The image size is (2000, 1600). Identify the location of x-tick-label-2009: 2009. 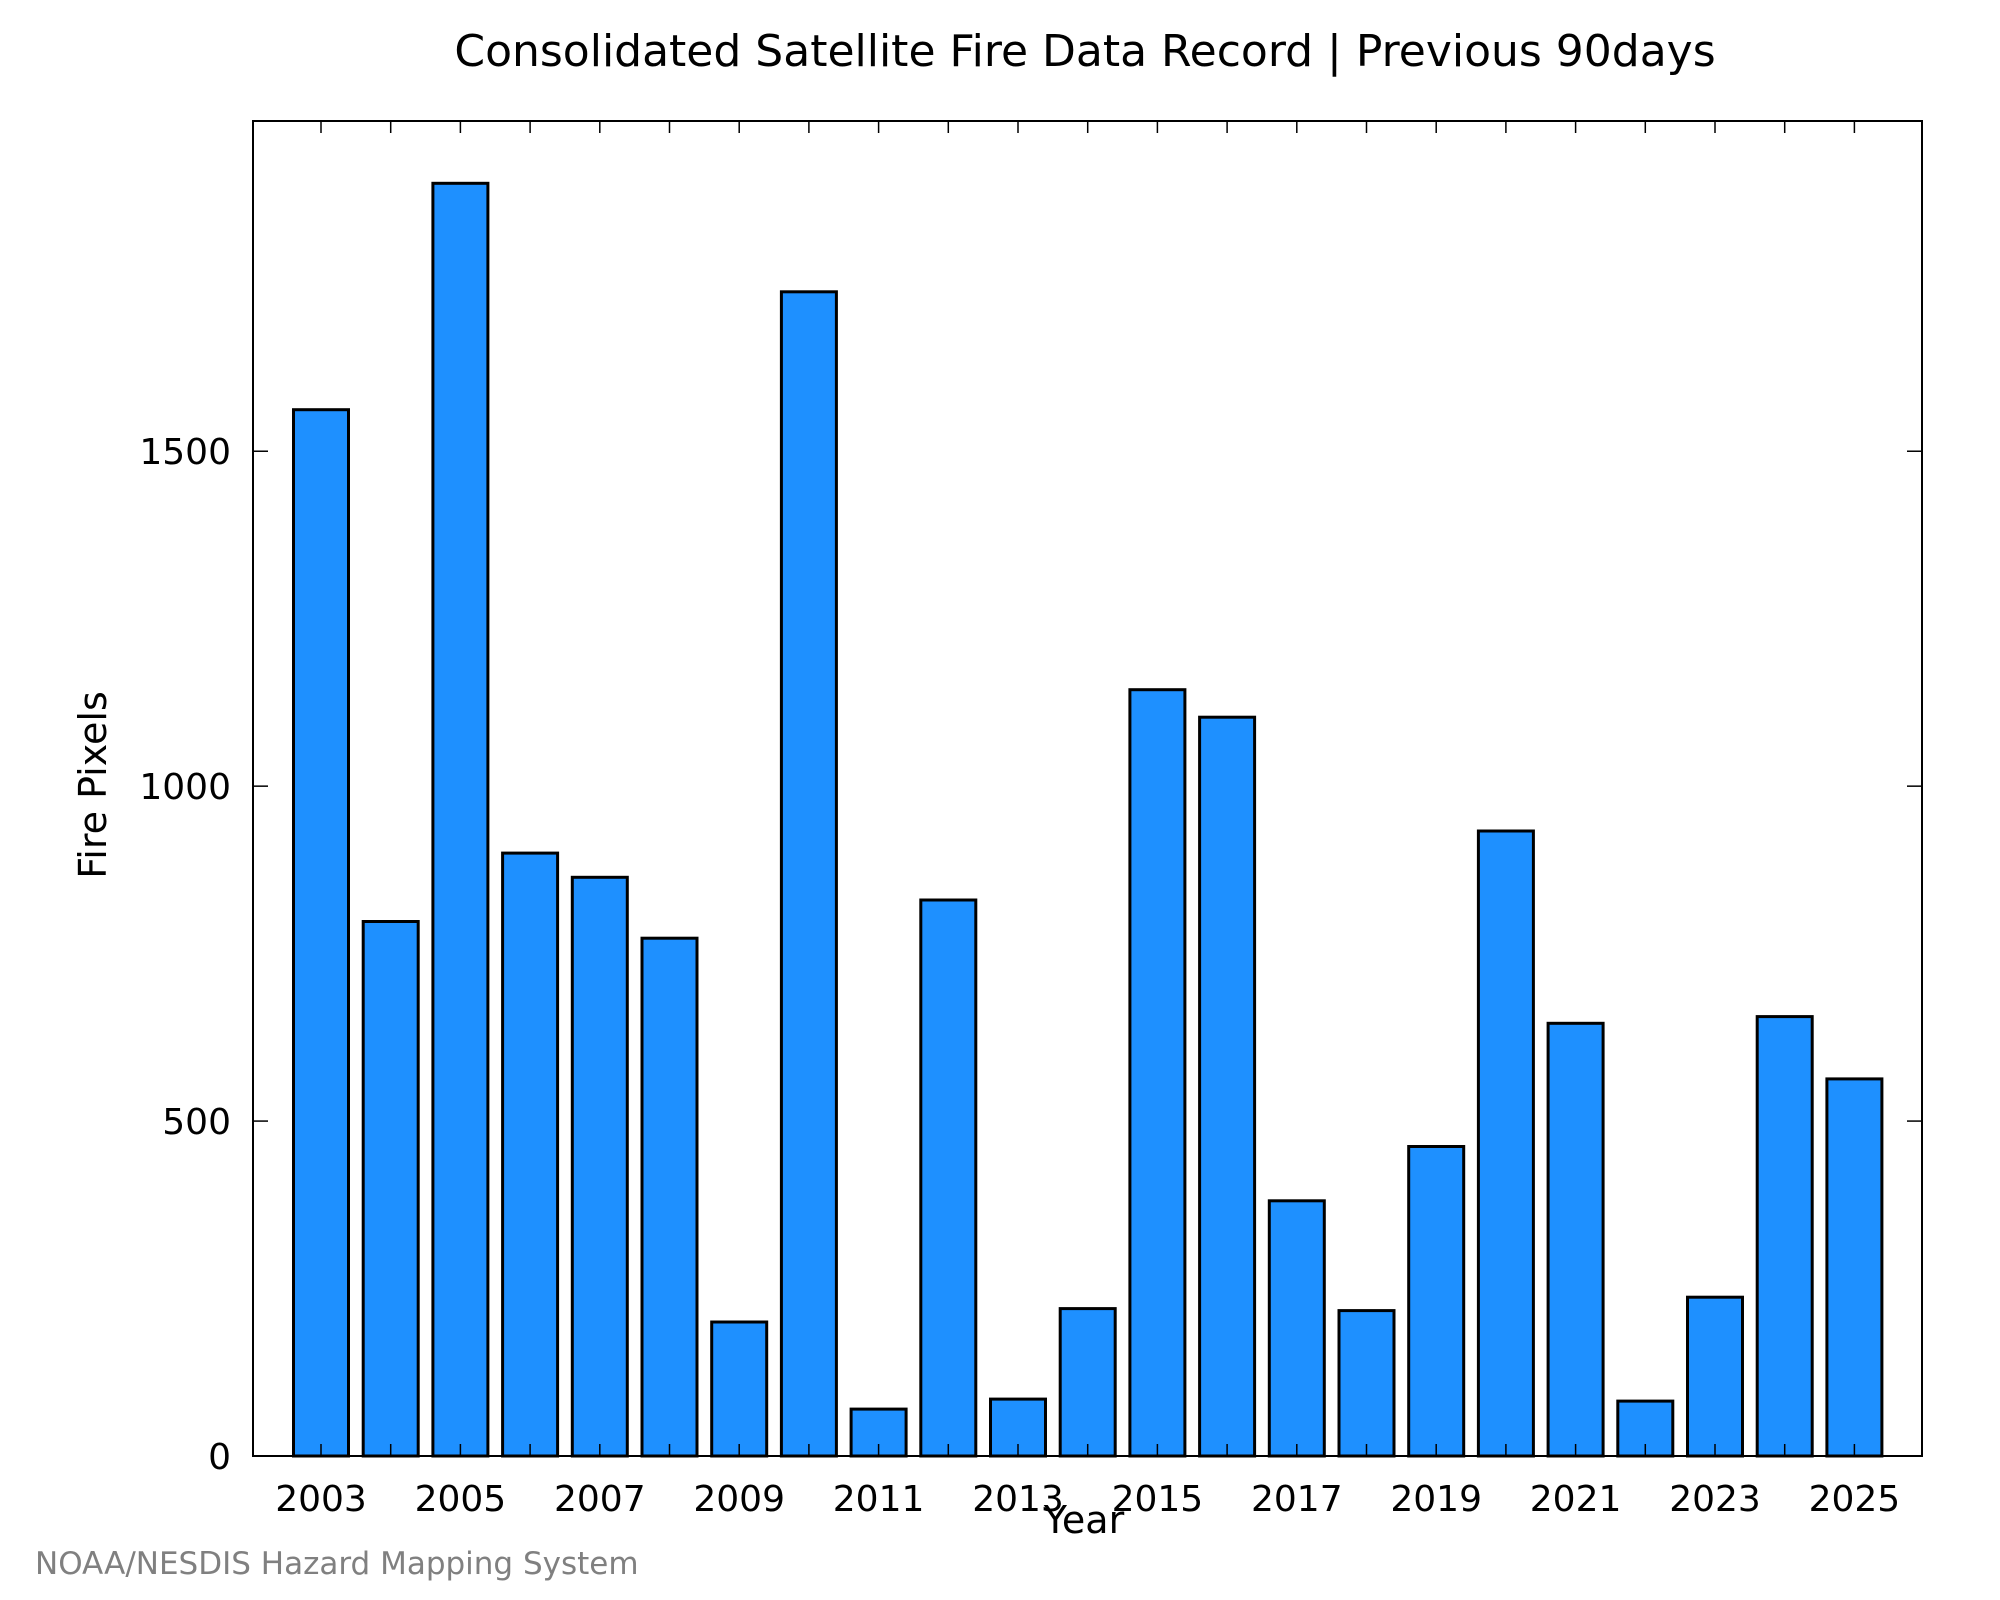
(739, 1499).